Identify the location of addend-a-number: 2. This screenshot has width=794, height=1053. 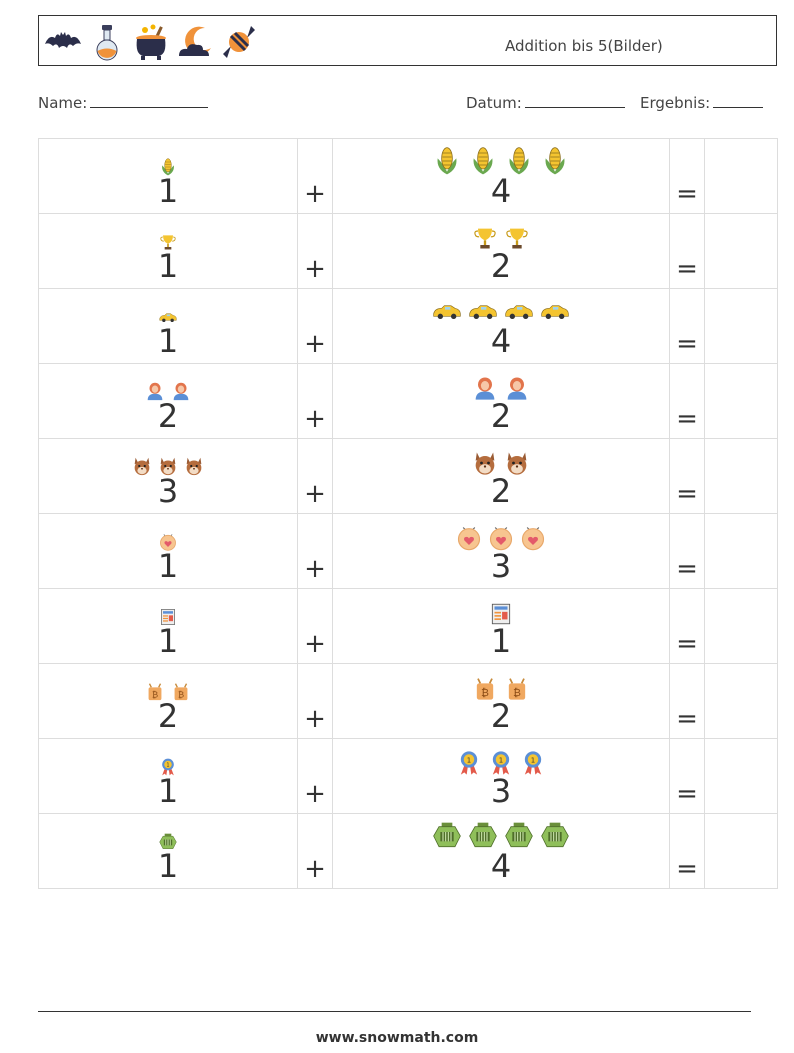
(168, 416).